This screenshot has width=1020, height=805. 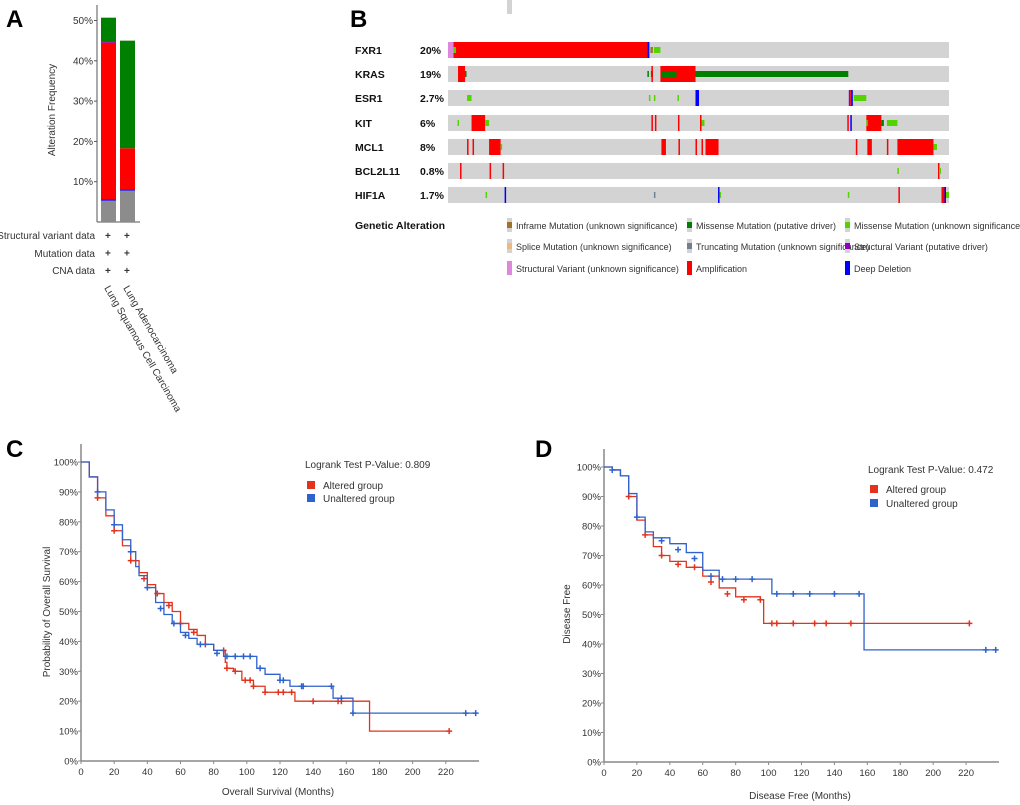 What do you see at coordinates (769, 773) in the screenshot?
I see `d-x-tick-label: 100` at bounding box center [769, 773].